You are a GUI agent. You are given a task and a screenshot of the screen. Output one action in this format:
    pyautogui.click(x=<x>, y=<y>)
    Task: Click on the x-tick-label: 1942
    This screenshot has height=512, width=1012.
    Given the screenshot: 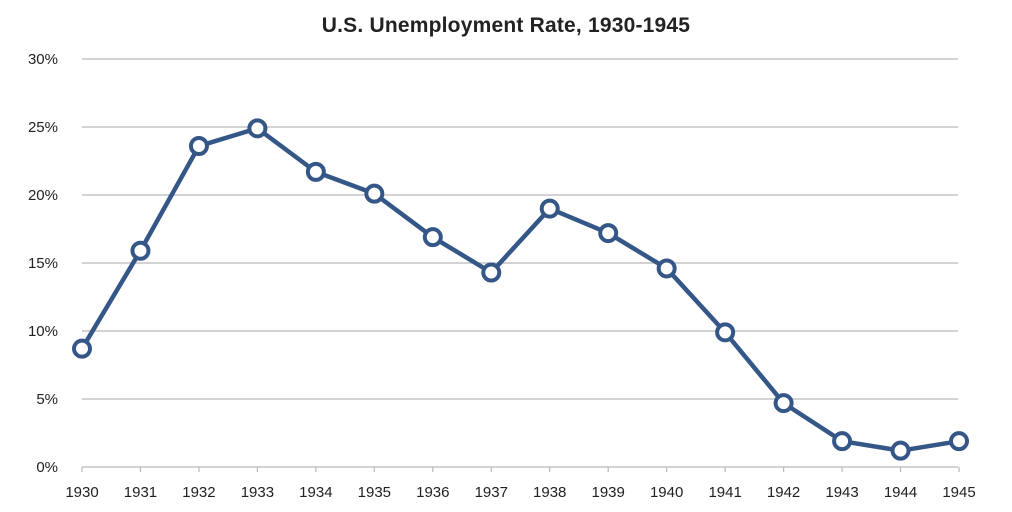 What is the action you would take?
    pyautogui.click(x=783, y=492)
    